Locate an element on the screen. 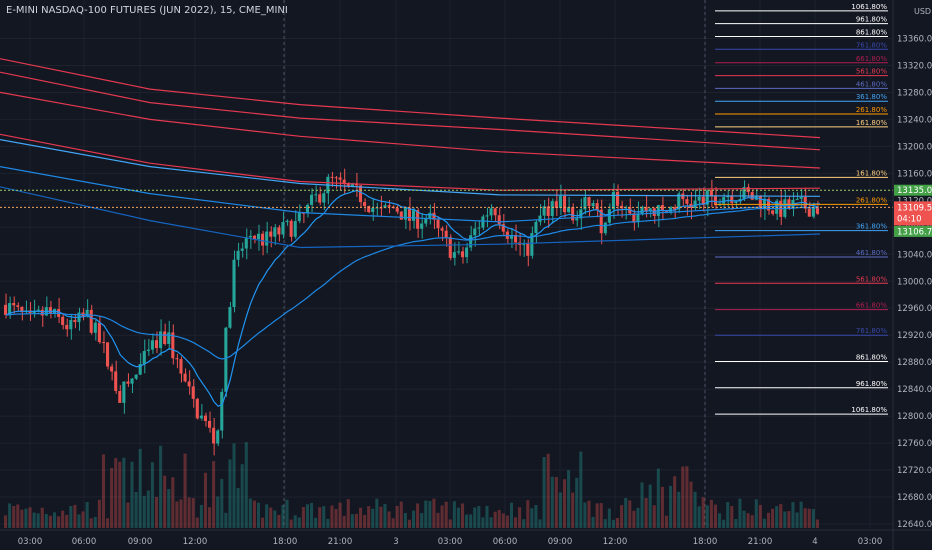 Image resolution: width=932 pixels, height=550 pixels. upper-level-badge-bg is located at coordinates (913, 190).